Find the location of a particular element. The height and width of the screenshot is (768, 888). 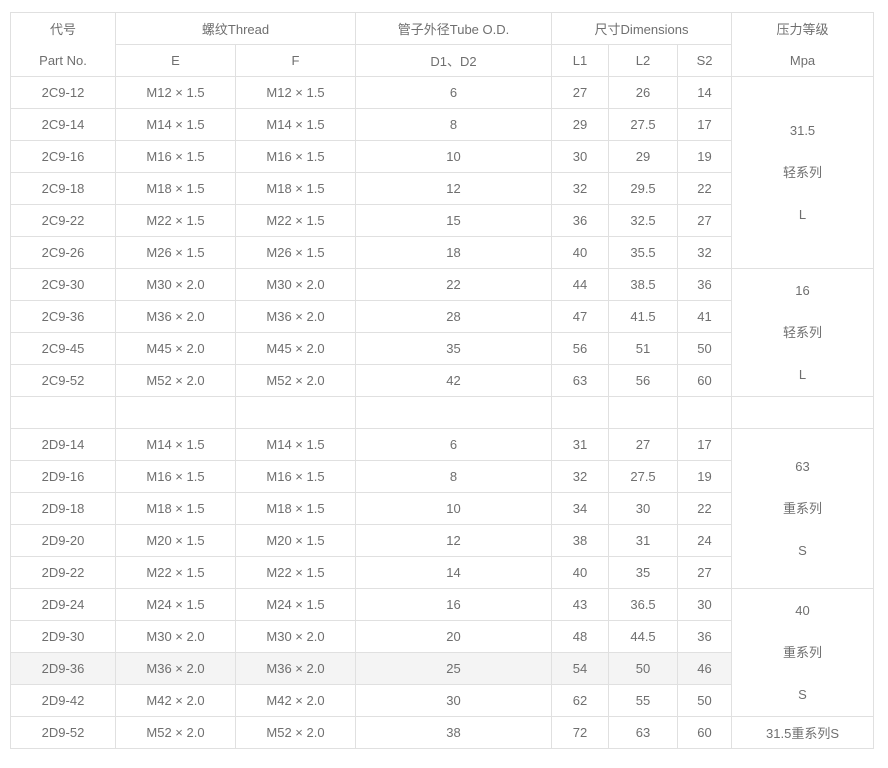

thread-f-cell: M30 × 2.0 is located at coordinates (295, 636).